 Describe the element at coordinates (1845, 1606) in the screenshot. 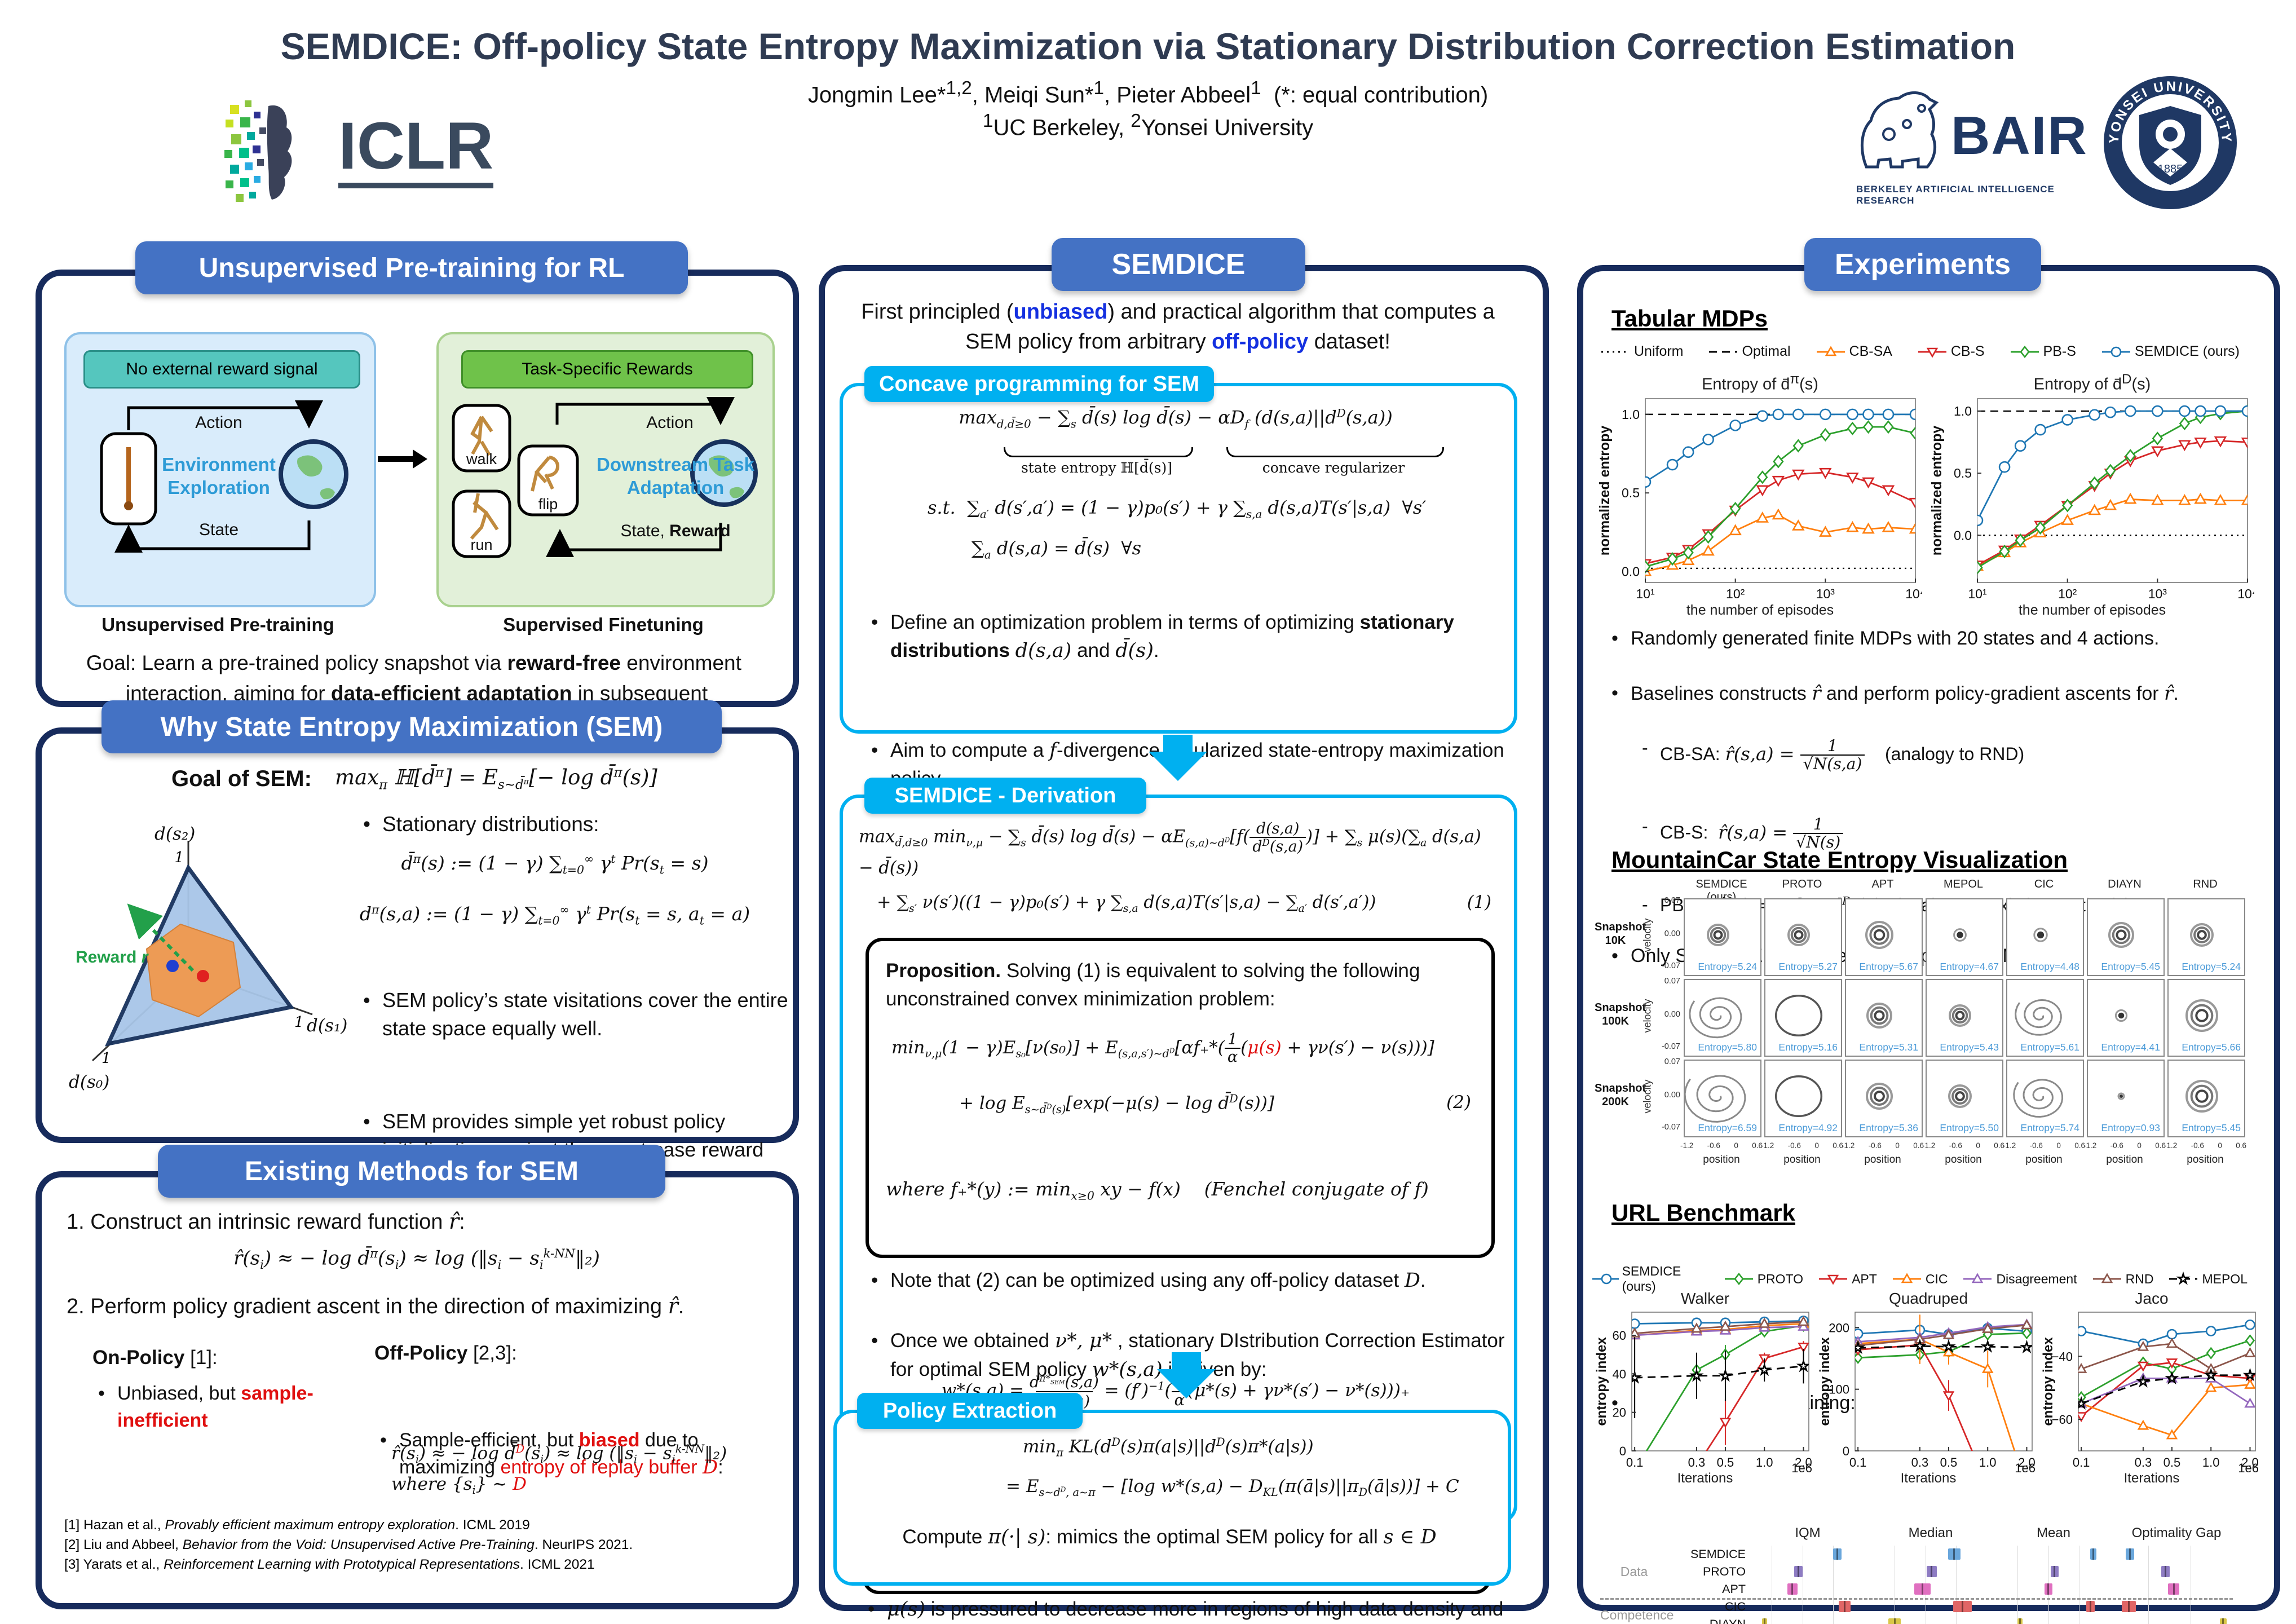

I see `adapt-bar-CIC-IQM` at that location.